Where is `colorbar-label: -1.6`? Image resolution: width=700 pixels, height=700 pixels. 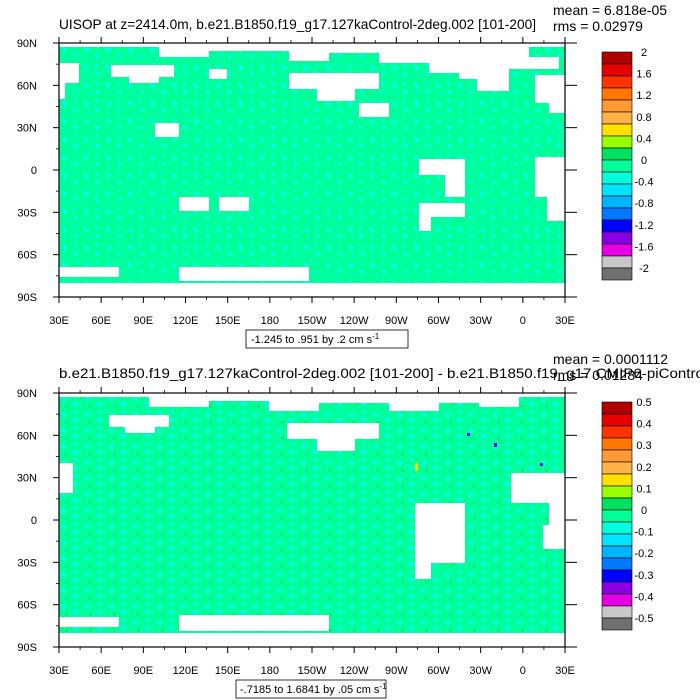 colorbar-label: -1.6 is located at coordinates (644, 247).